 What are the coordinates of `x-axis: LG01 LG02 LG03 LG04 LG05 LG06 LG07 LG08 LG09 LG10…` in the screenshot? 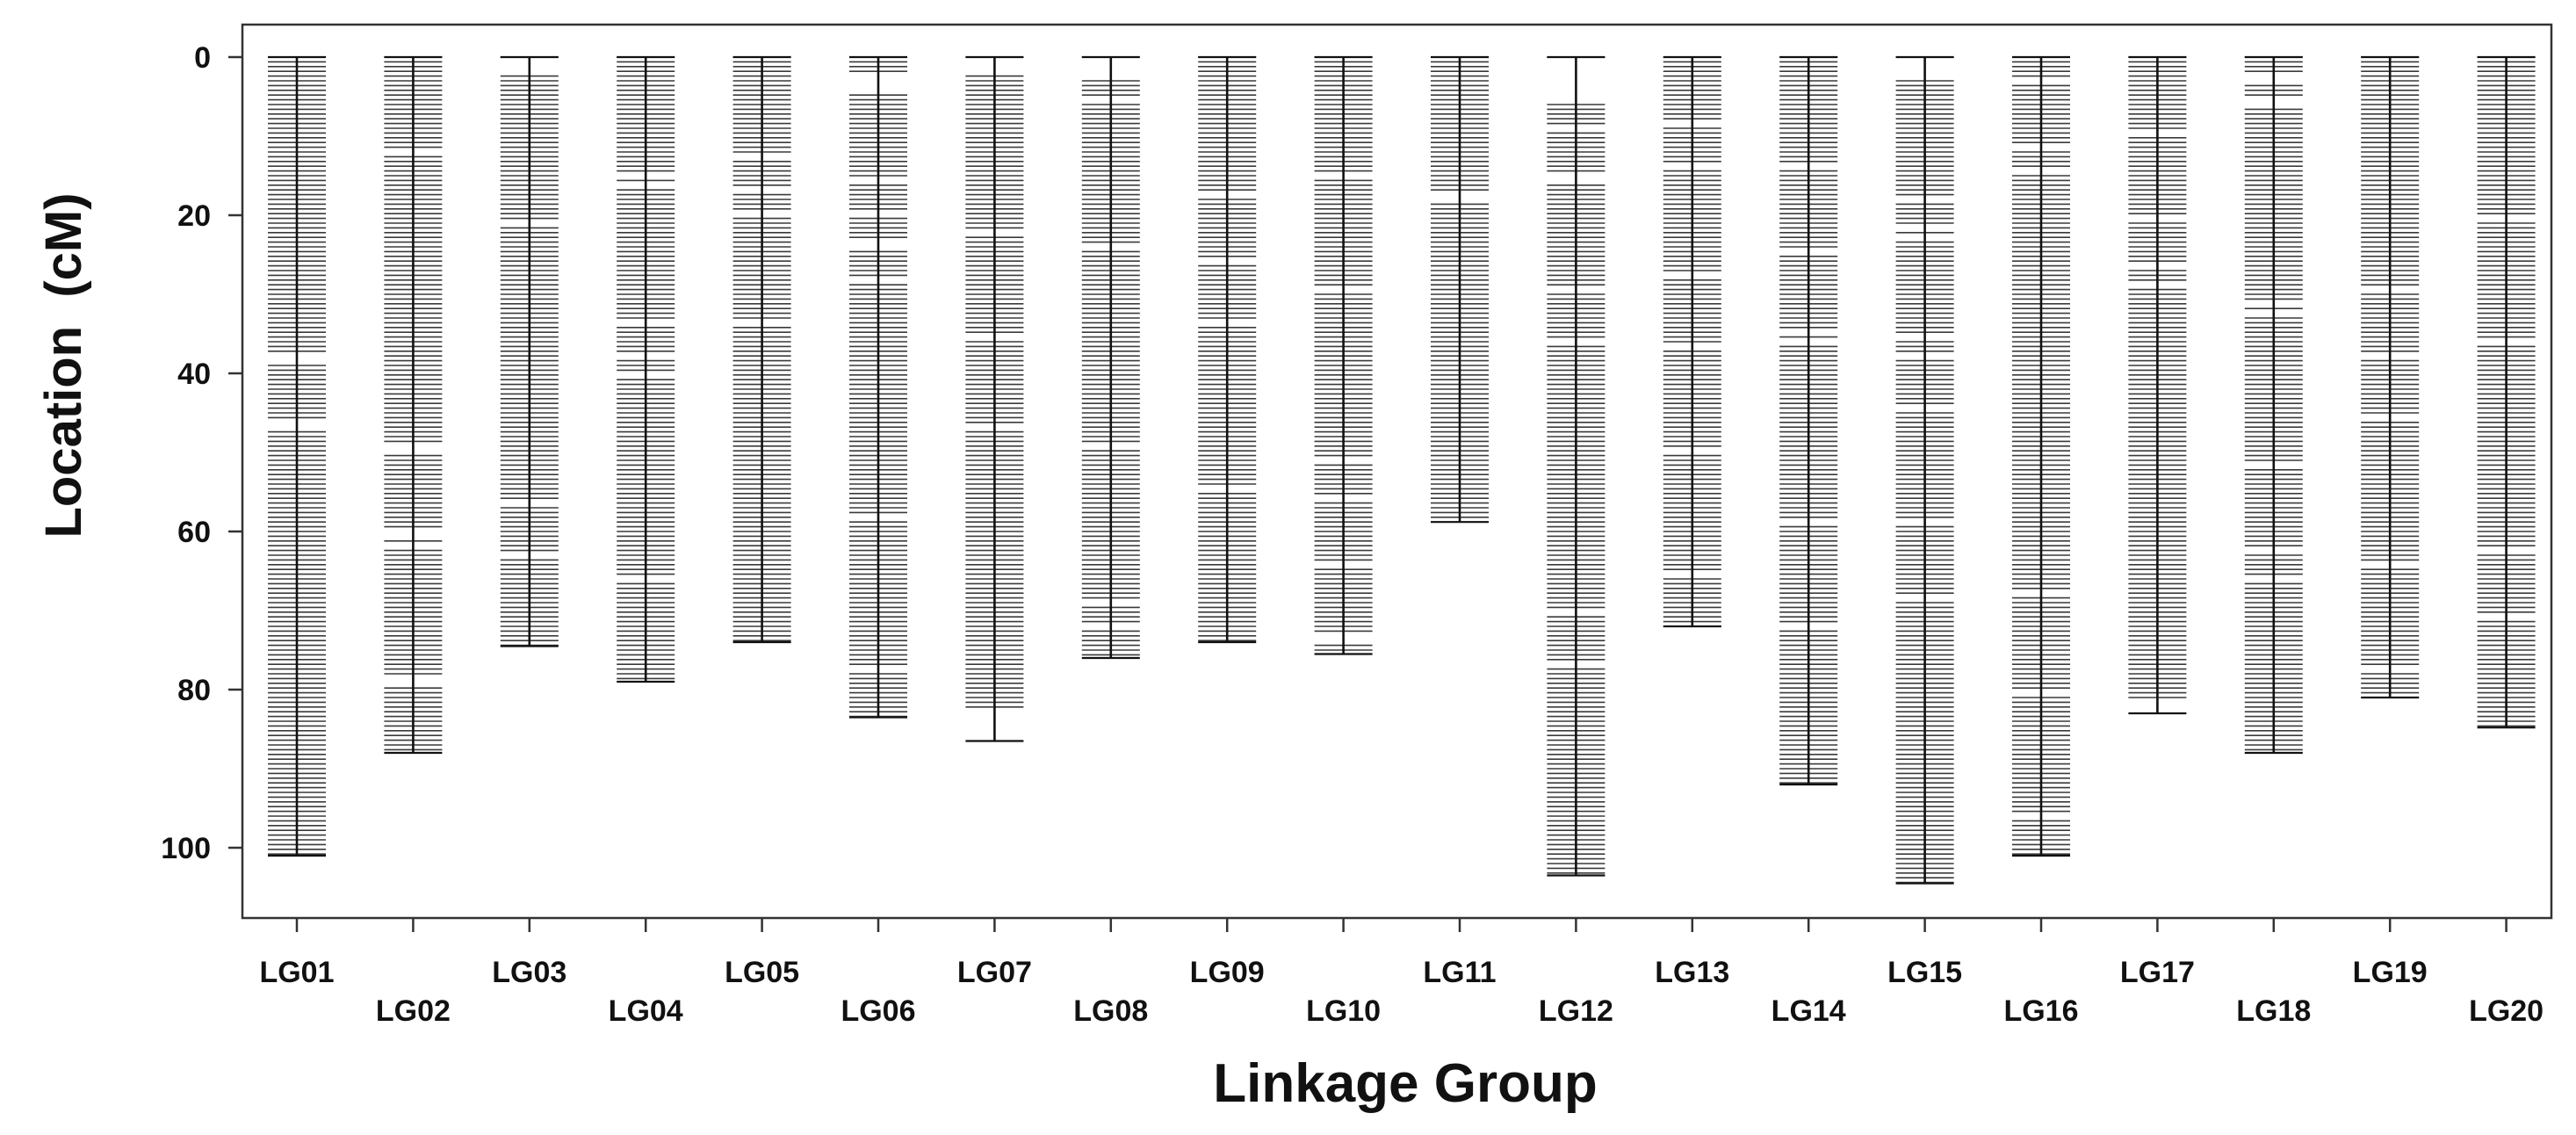 It's located at (1401, 973).